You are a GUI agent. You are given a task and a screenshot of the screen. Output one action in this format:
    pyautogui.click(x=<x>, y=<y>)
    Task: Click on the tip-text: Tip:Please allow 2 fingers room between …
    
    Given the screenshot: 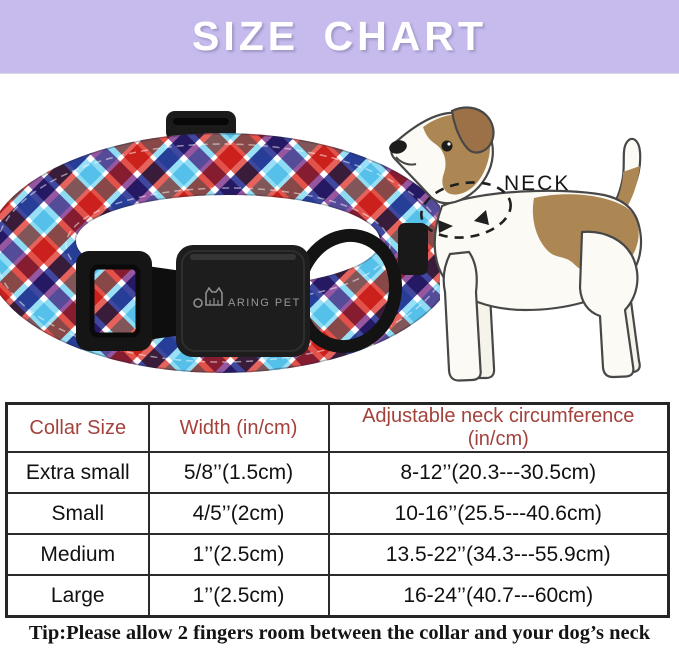 What is the action you would take?
    pyautogui.click(x=339, y=633)
    